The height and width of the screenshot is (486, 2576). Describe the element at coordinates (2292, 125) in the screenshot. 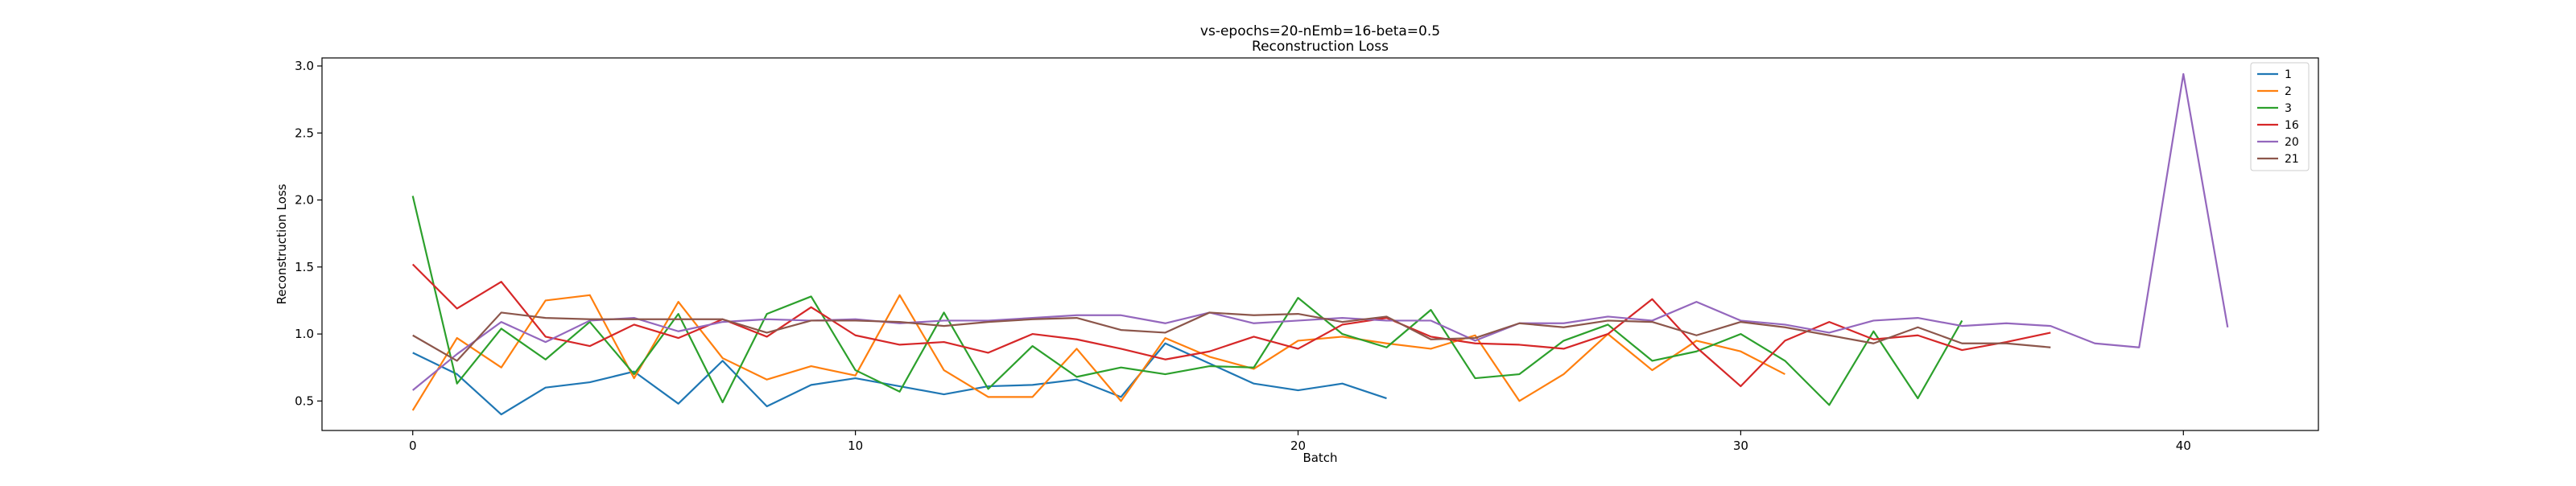

I see `legend-label: 16` at that location.